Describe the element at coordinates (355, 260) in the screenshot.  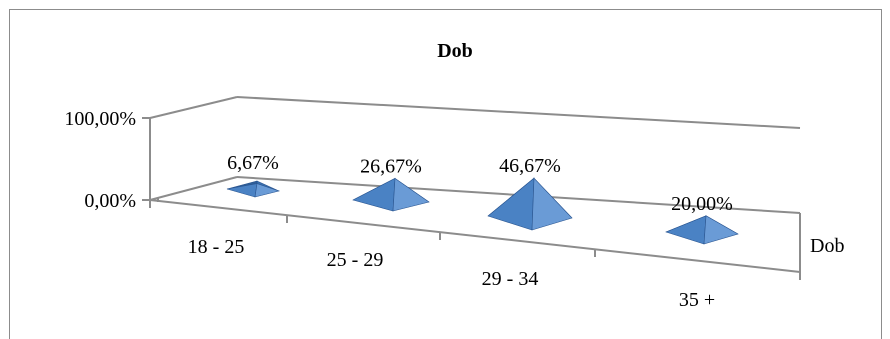
I see `x-tick-label-1: 25 - 29` at that location.